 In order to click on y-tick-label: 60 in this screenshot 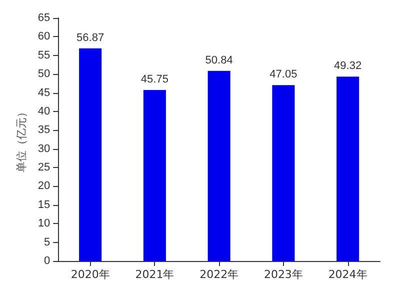, I will do `click(44, 36)`.